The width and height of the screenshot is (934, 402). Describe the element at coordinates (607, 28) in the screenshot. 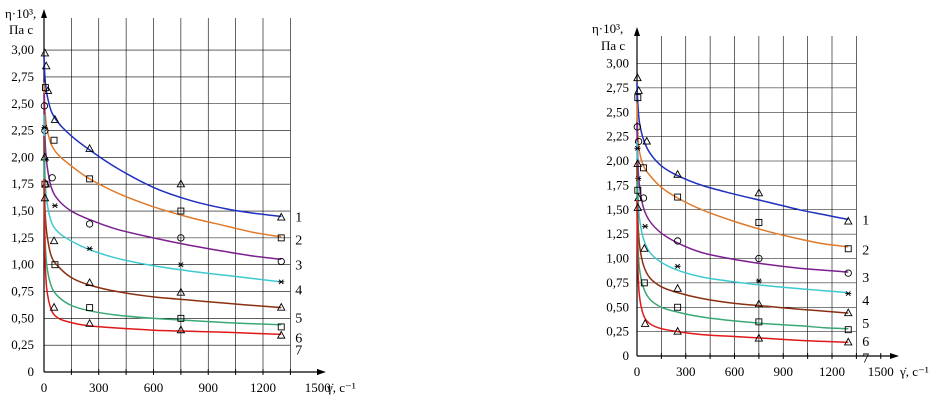

I see `y-axis-title: η·10³,` at that location.